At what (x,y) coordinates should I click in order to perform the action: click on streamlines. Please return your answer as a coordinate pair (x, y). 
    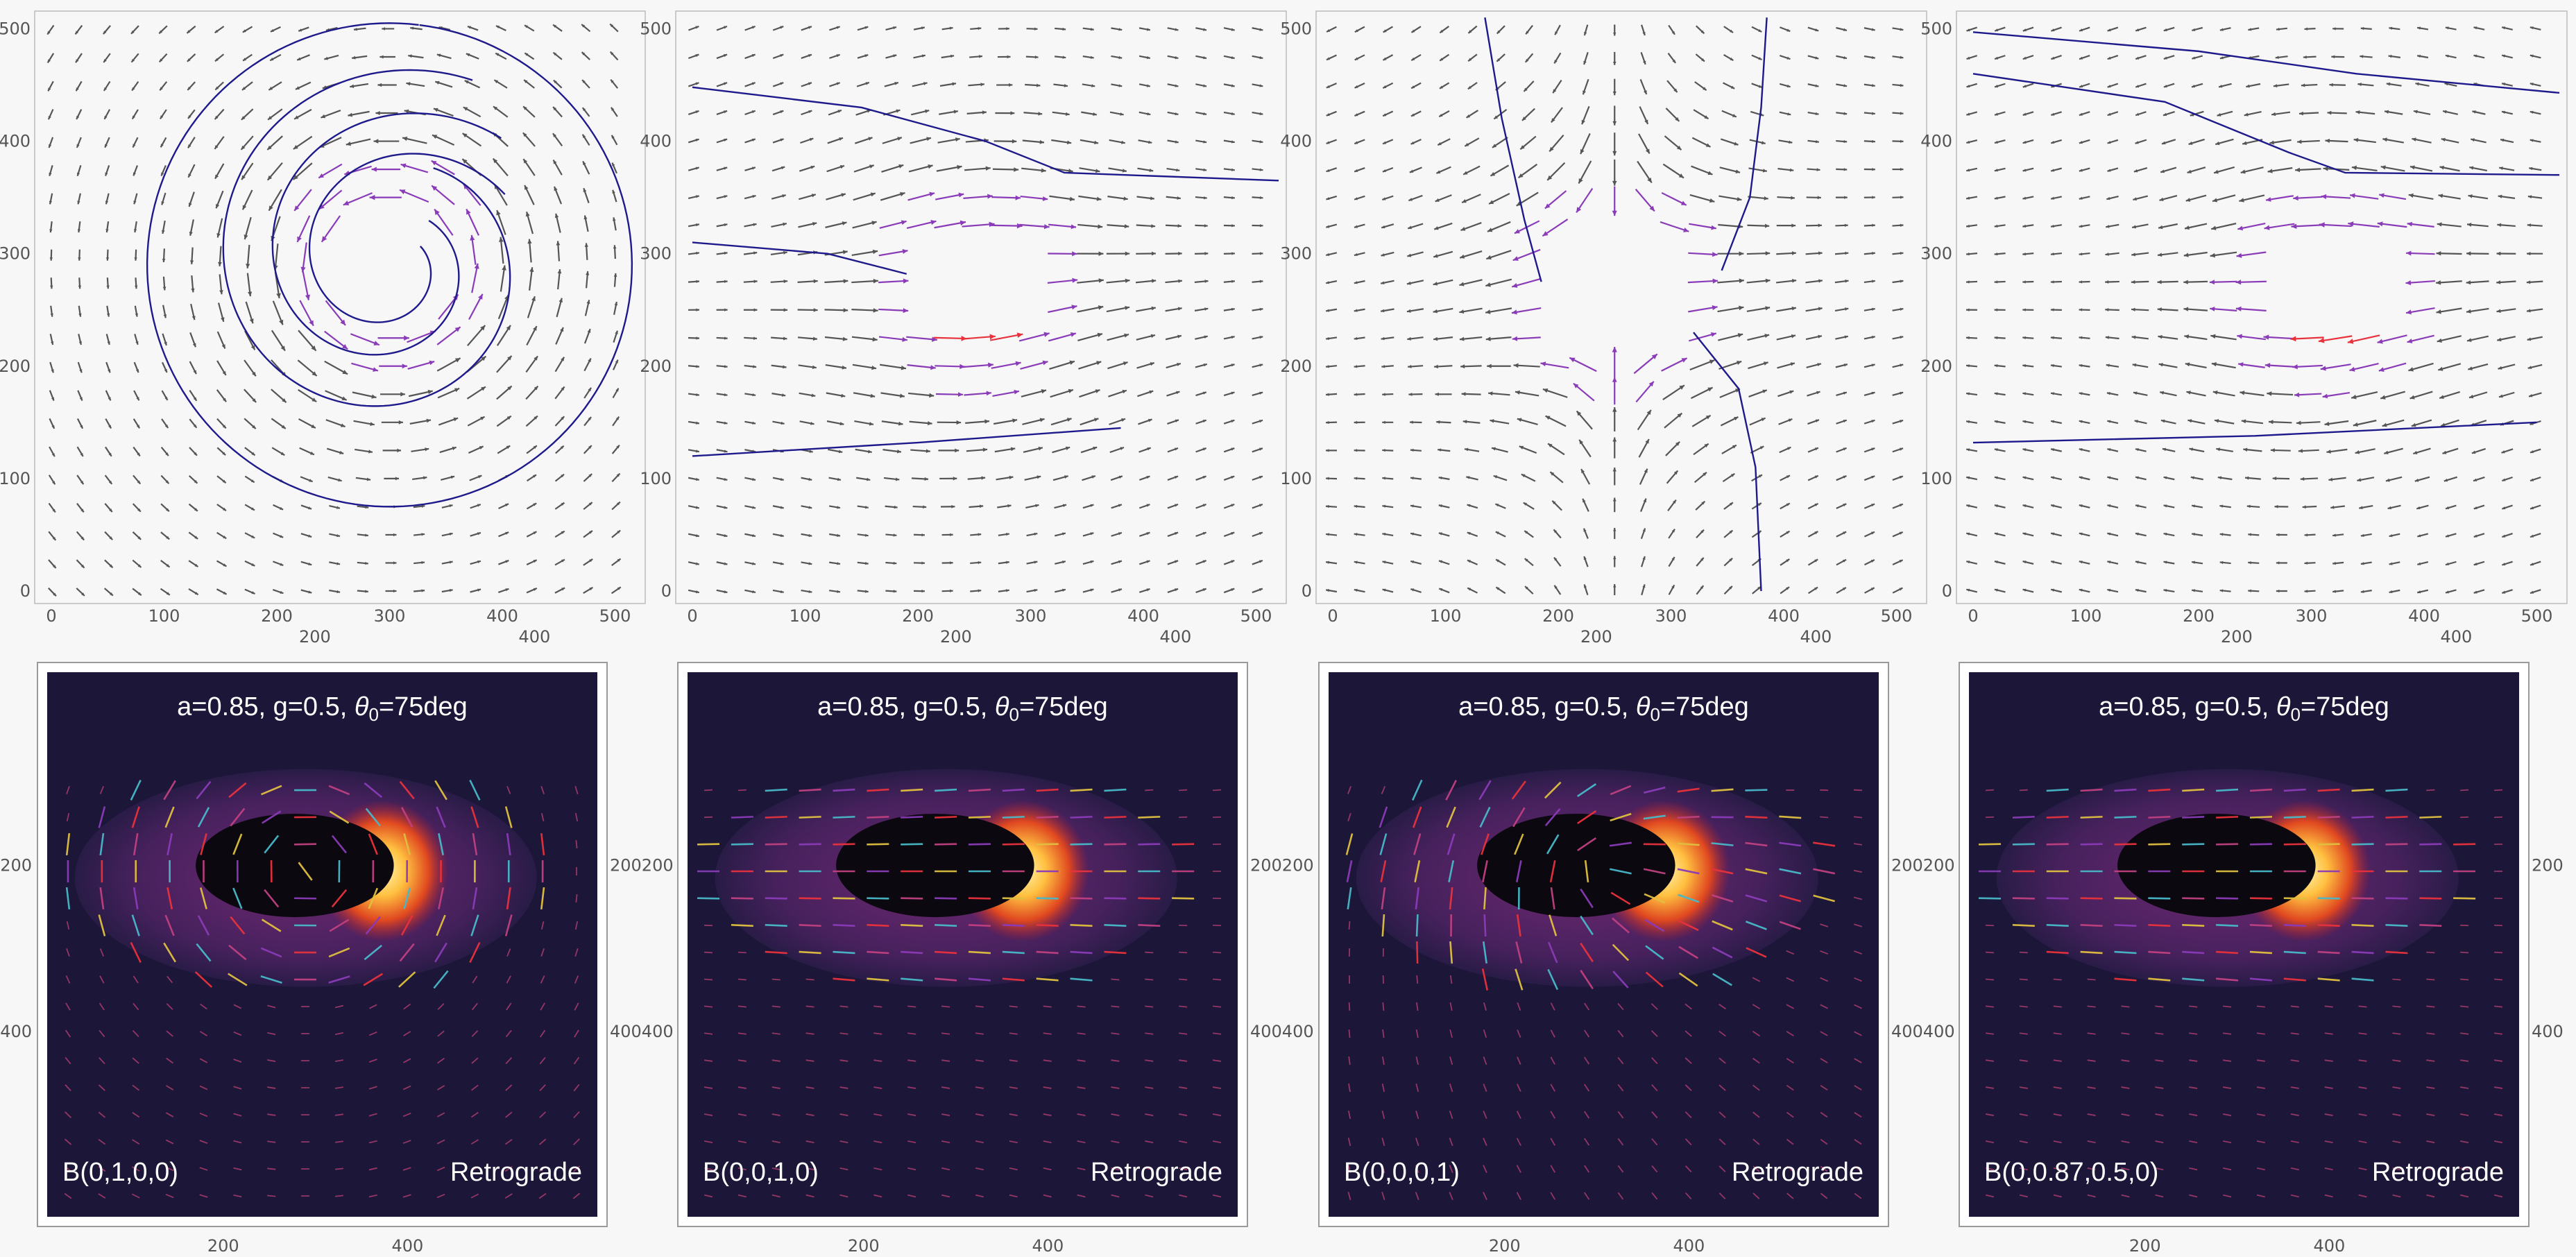
    Looking at the image, I should click on (1626, 304).